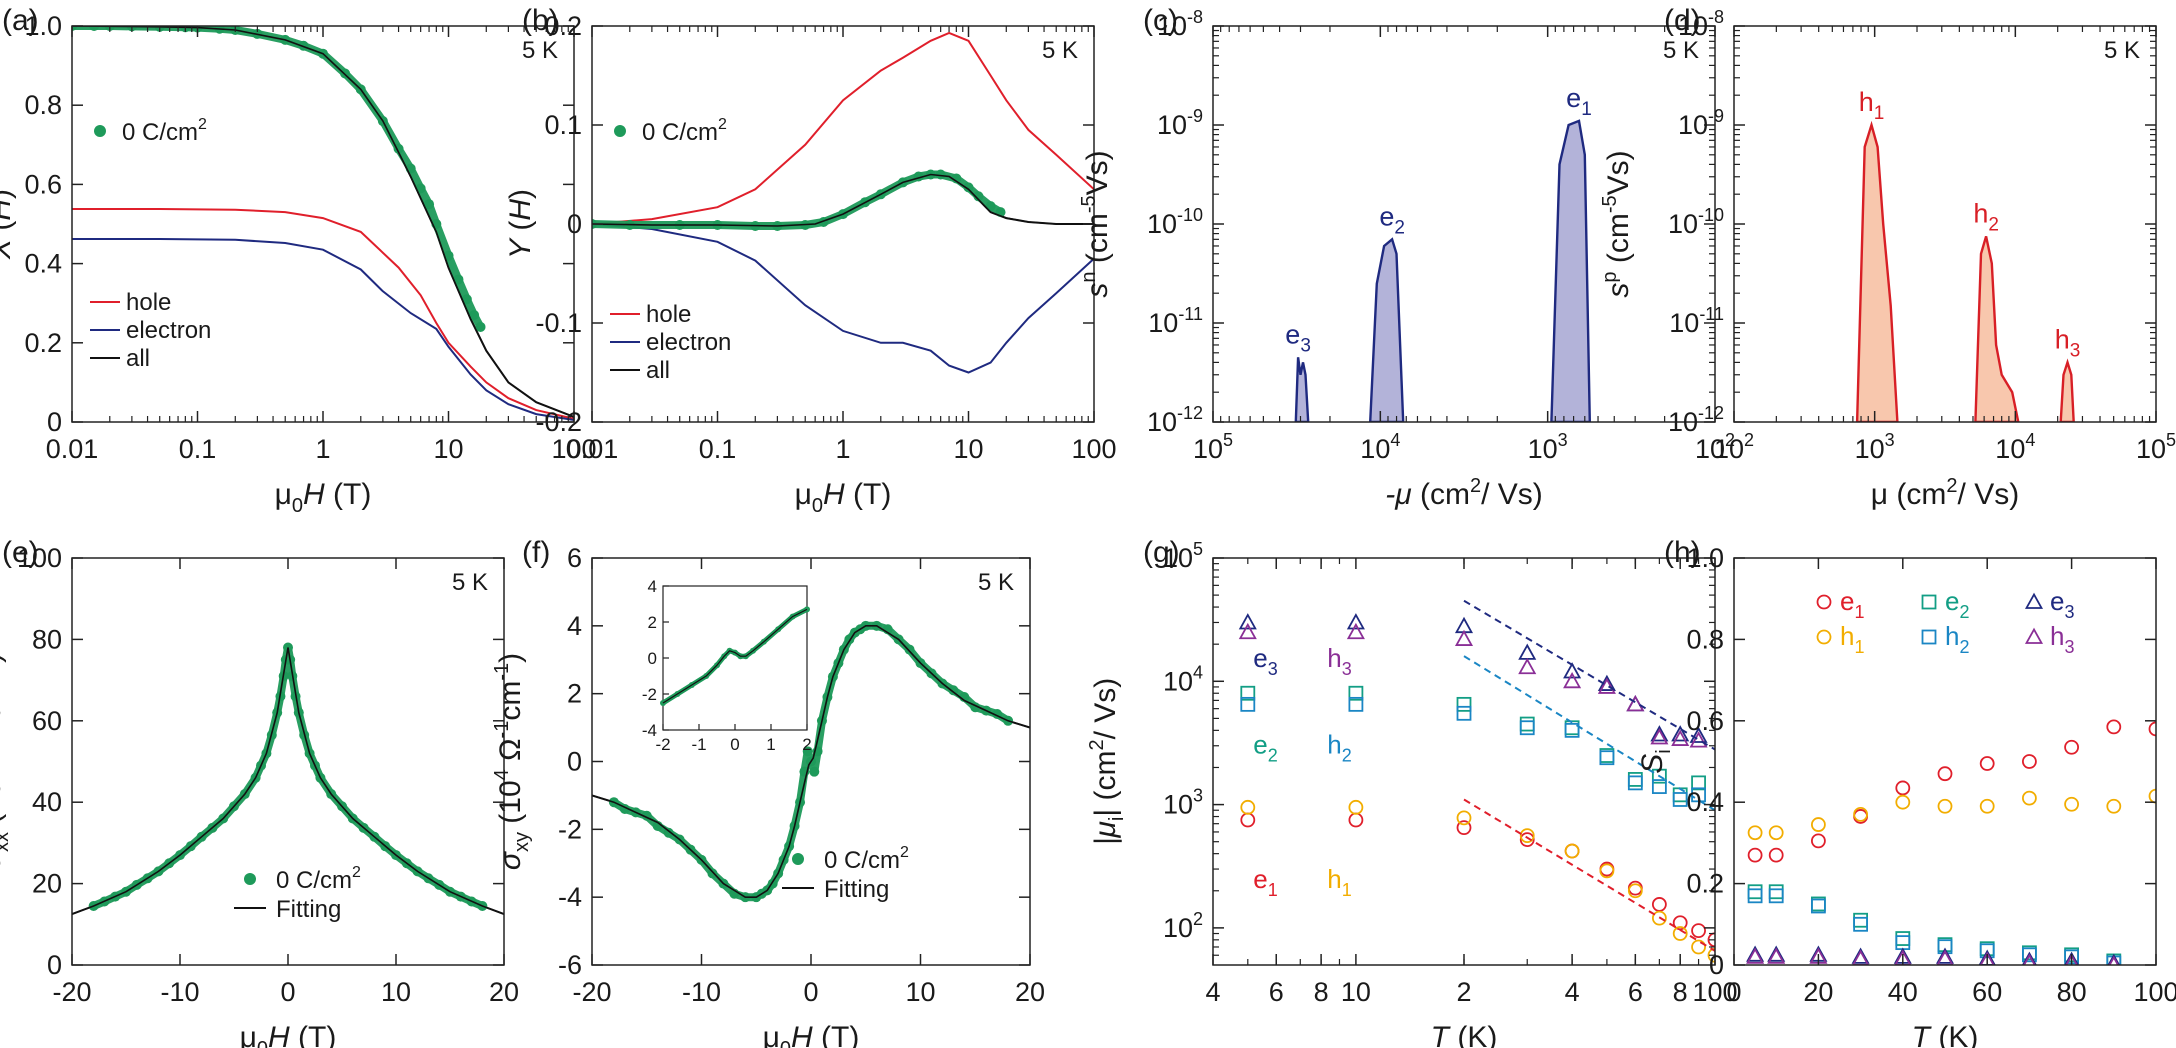 This screenshot has height=1048, width=2176. I want to click on legend-dot-marker, so click(100, 131).